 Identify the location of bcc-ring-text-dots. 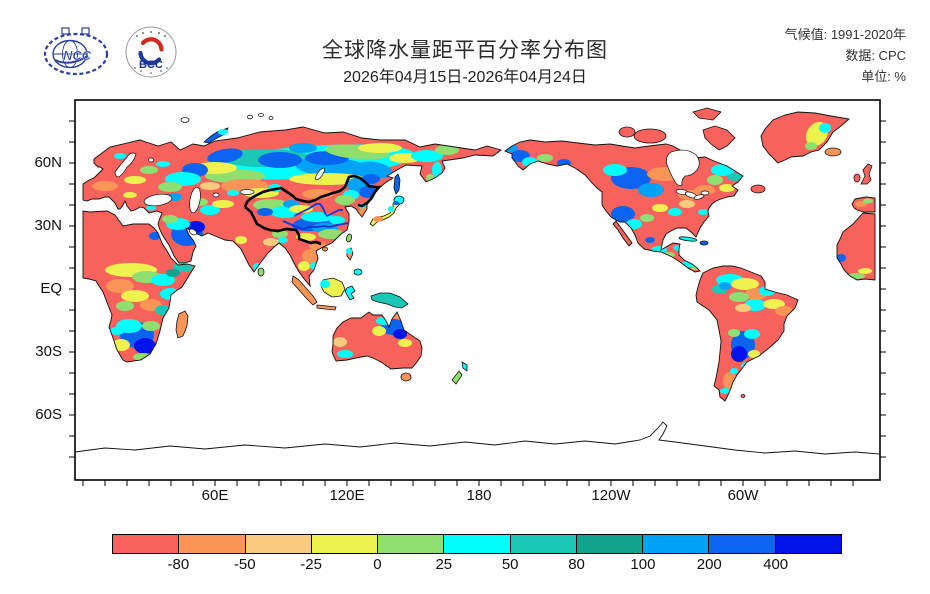
(151, 52).